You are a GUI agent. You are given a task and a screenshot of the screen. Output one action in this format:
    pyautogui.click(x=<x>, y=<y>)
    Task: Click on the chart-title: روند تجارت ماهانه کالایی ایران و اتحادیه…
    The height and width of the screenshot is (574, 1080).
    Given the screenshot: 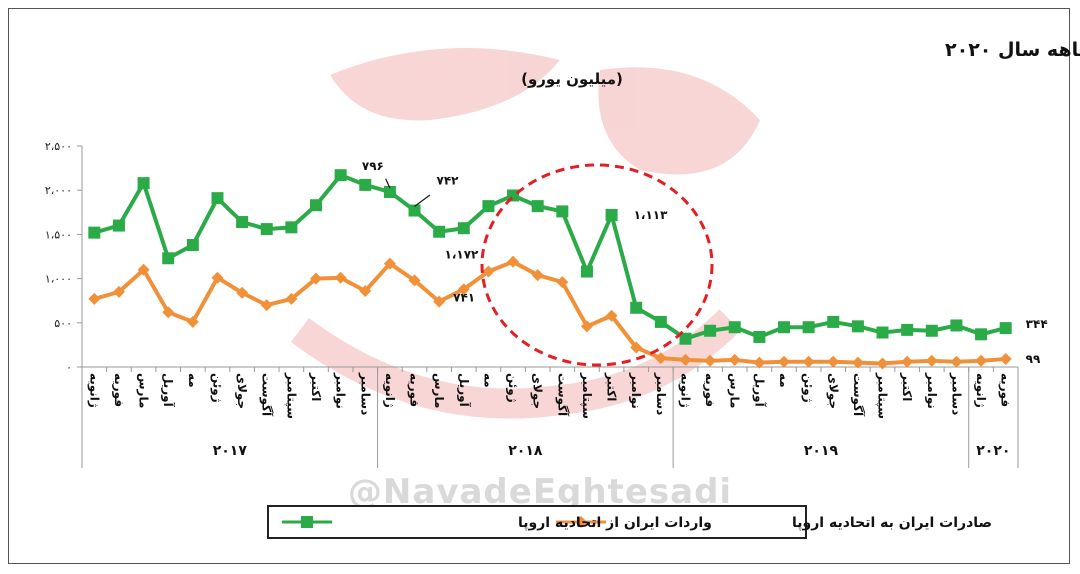 What is the action you would take?
    pyautogui.click(x=1012, y=50)
    